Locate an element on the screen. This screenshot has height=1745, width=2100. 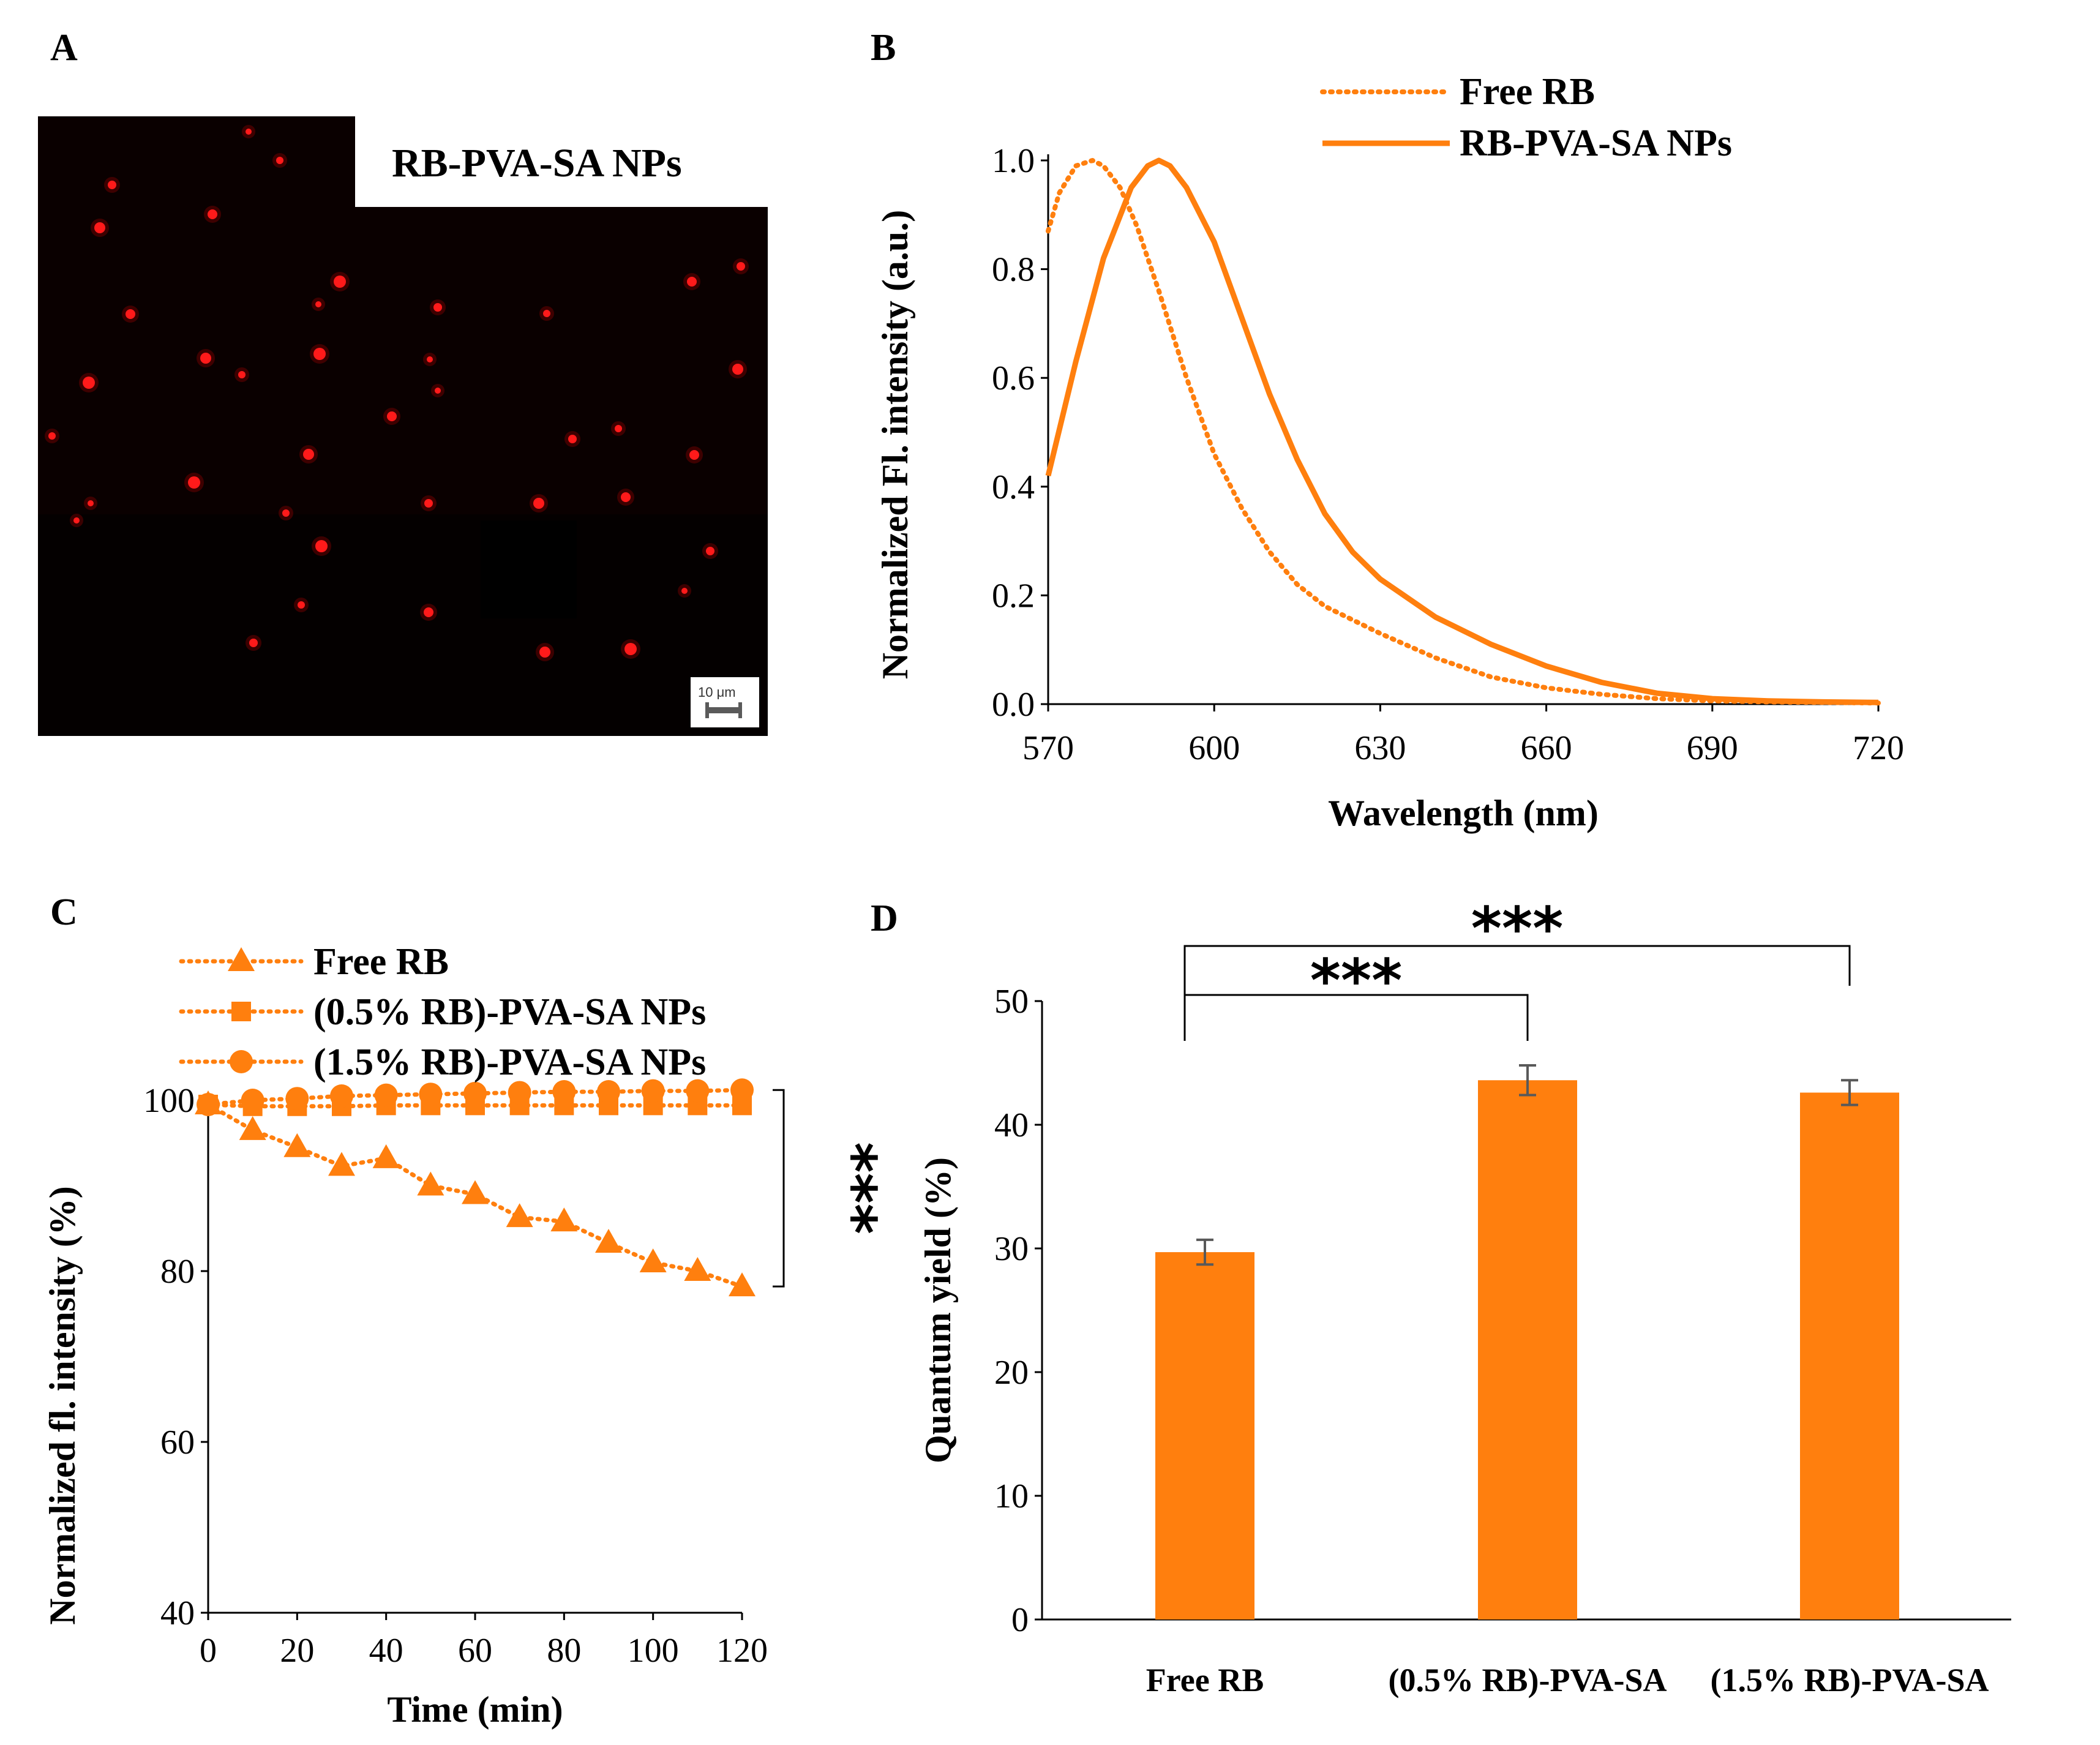
legend-label-2: (1.5% RB)-PVA-SA NPs is located at coordinates (509, 1062).